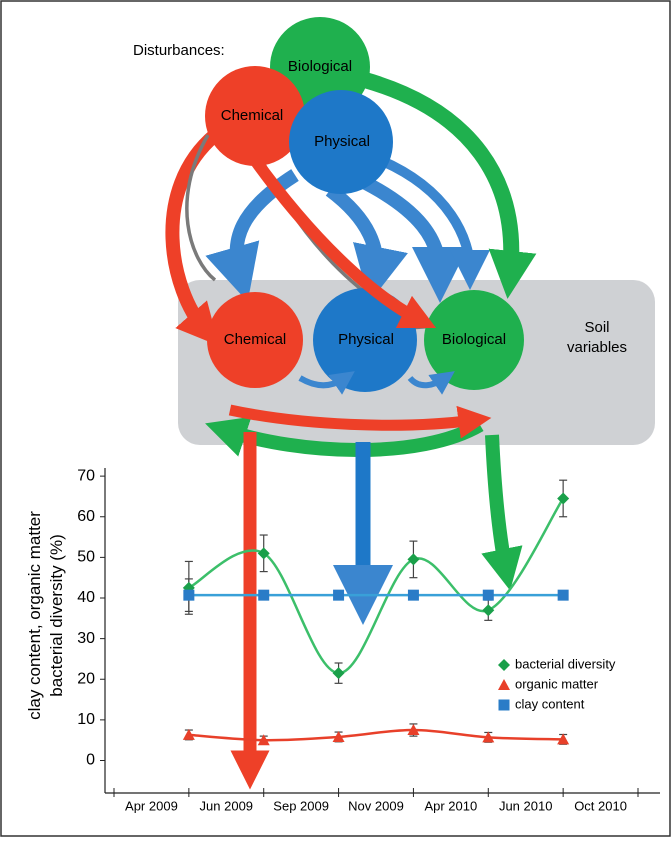 The width and height of the screenshot is (671, 842). I want to click on x-tick-label: Jun 2009, so click(227, 805).